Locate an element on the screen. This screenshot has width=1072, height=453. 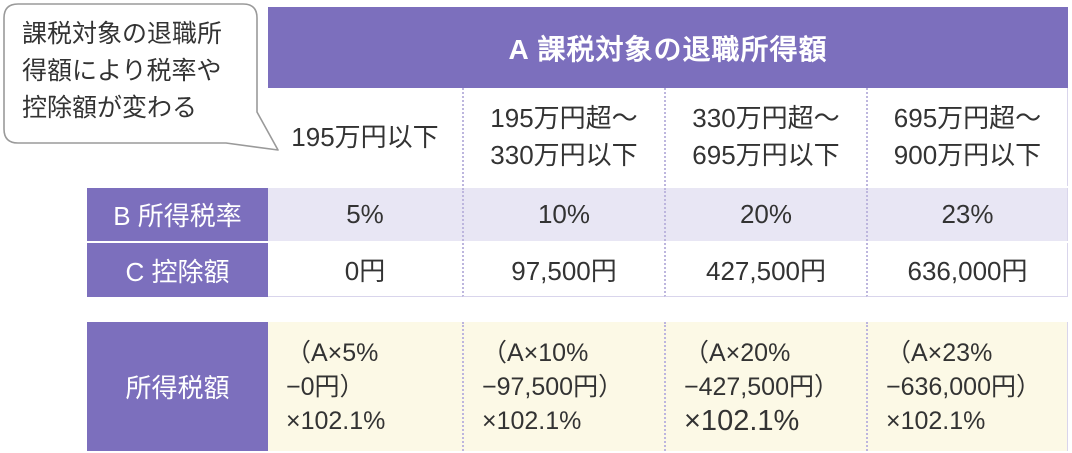
callout-text: 課税対象の退職所 得額により税率や 控除額が変わる is located at coordinates (122, 71).